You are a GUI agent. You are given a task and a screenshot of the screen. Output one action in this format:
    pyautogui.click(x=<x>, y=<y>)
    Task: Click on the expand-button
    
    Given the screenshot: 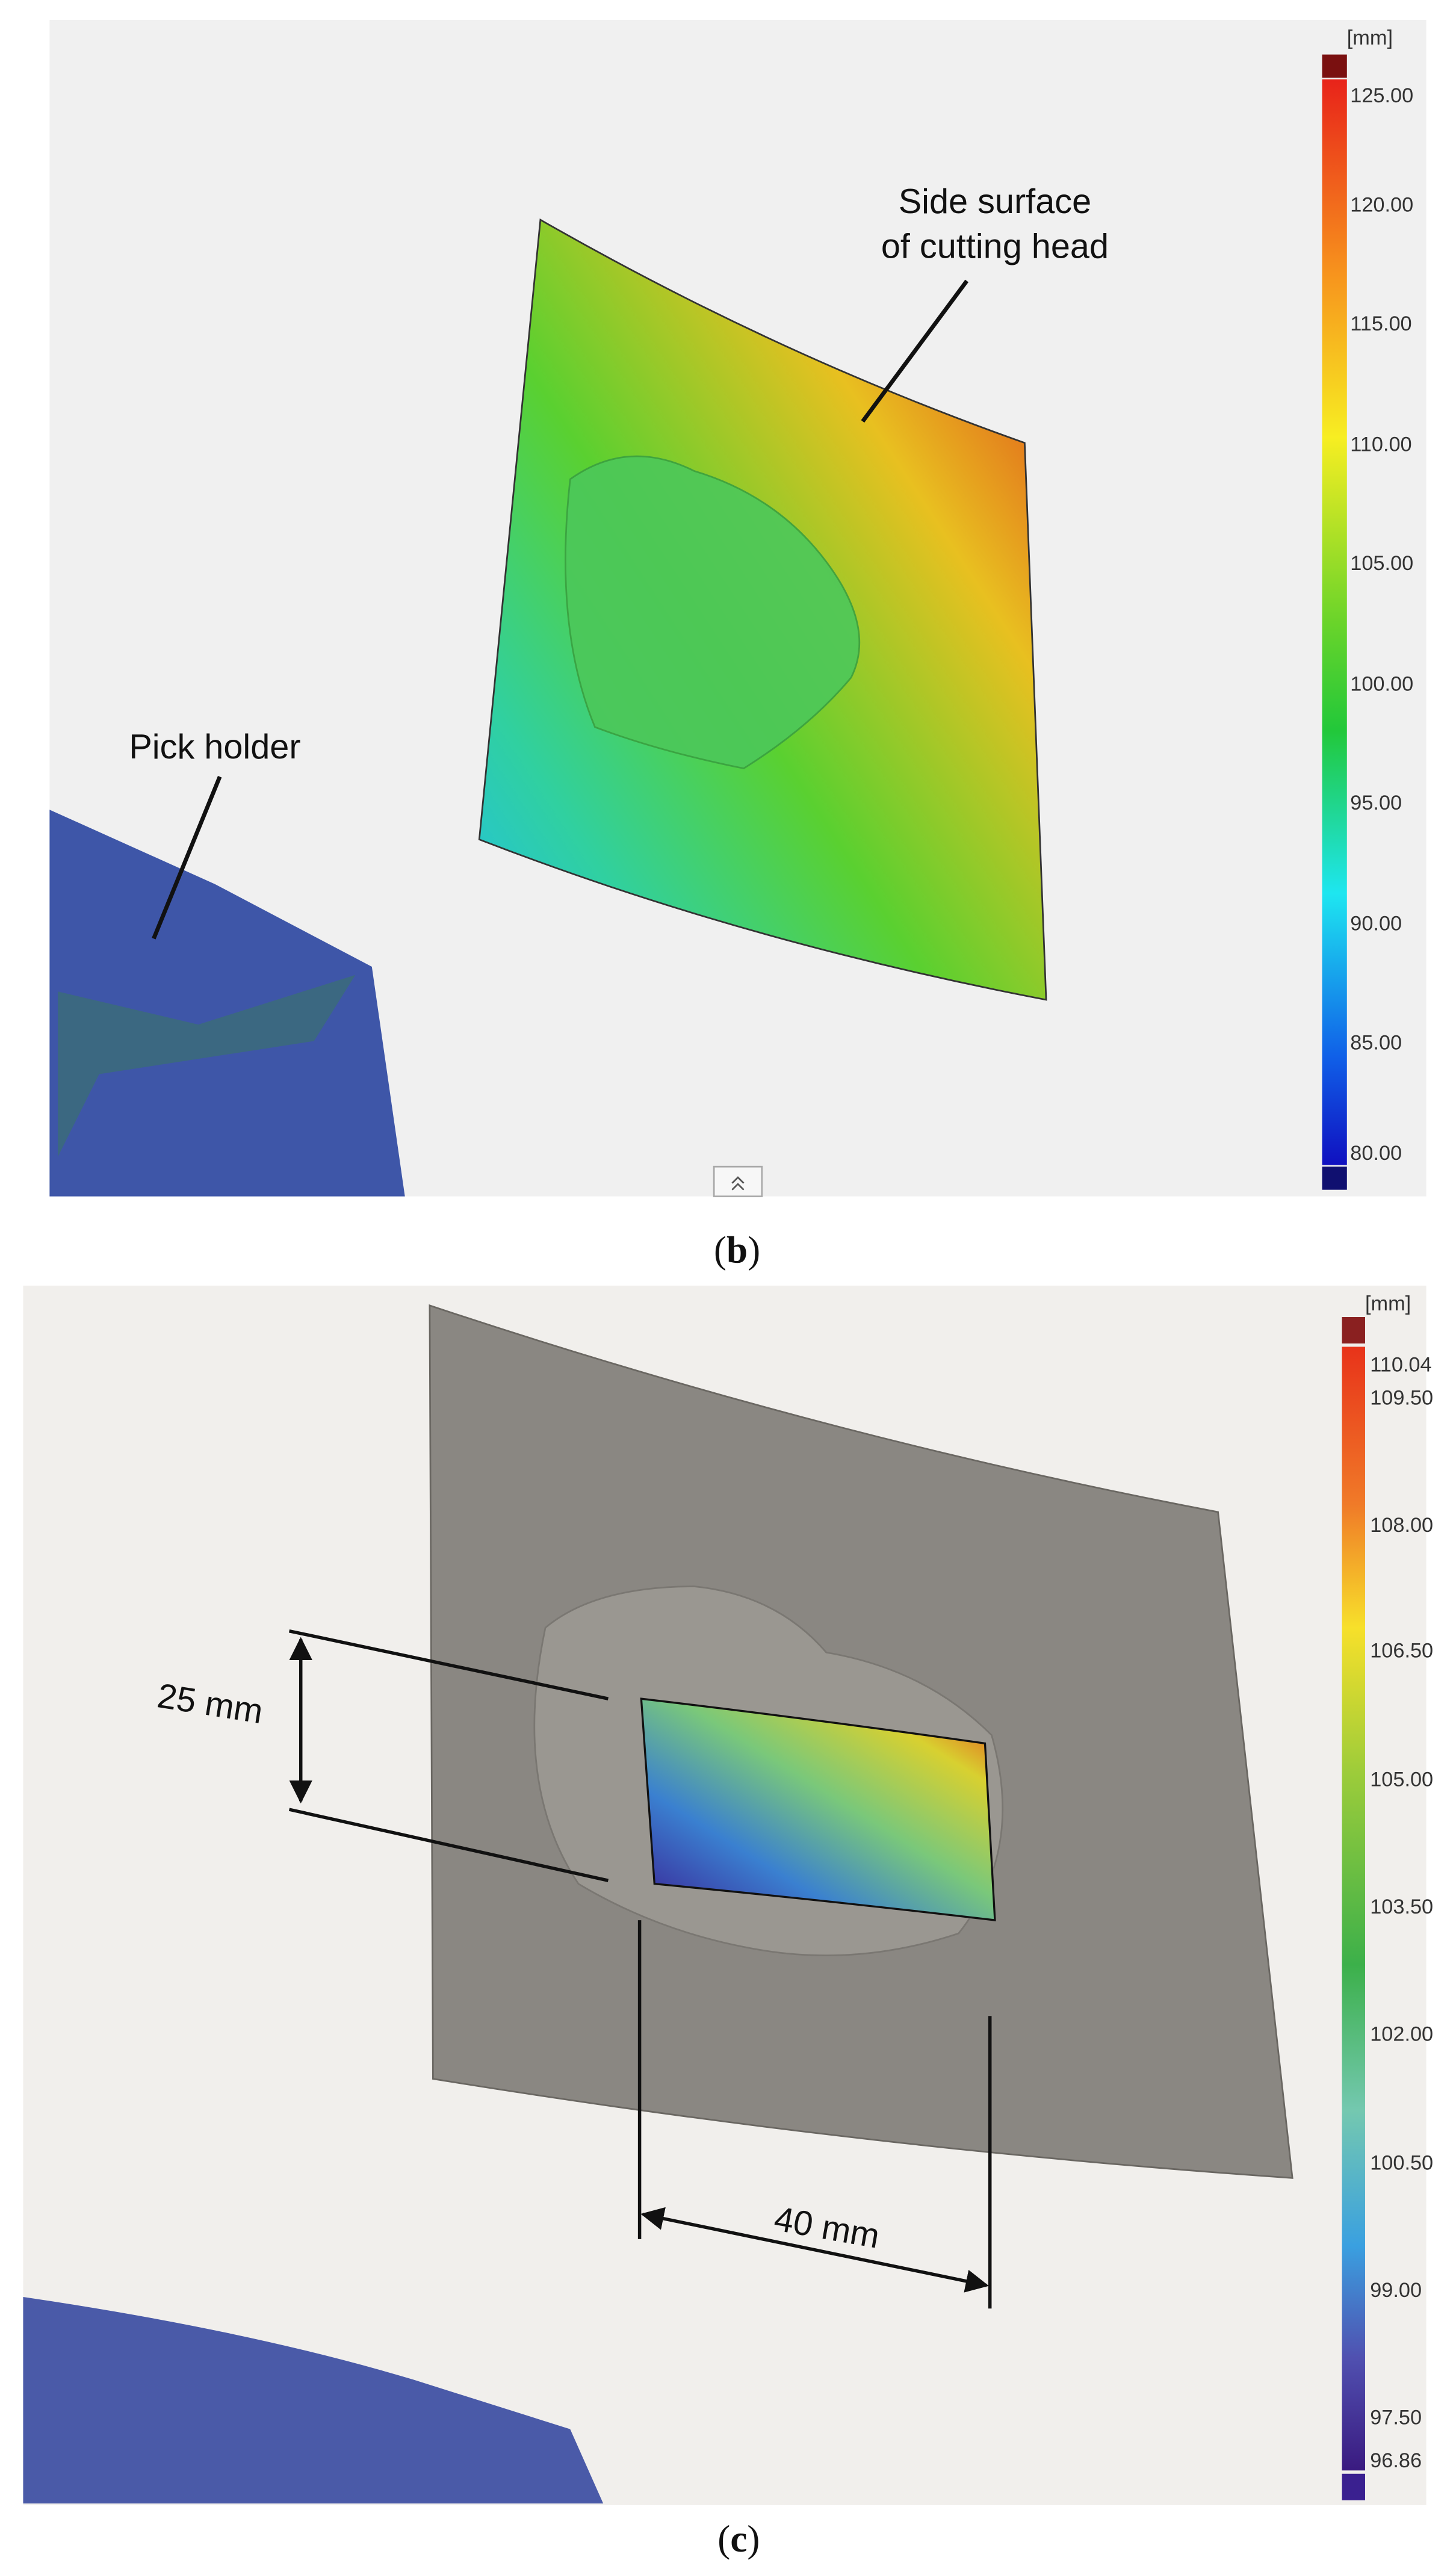 What is the action you would take?
    pyautogui.click(x=738, y=1181)
    